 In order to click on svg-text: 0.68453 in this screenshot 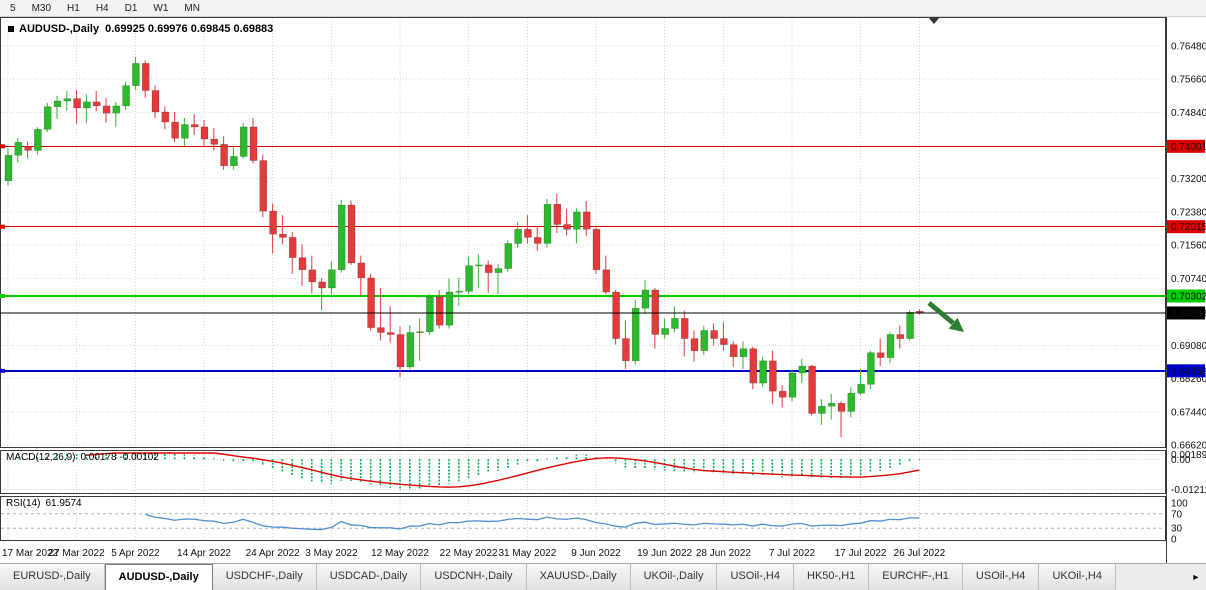, I will do `click(1188, 371)`.